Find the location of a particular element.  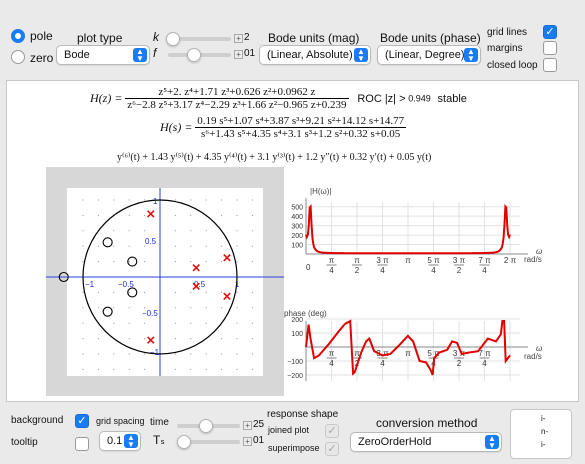

plot-type-select: Bode ▲ ▼ is located at coordinates (103, 55).